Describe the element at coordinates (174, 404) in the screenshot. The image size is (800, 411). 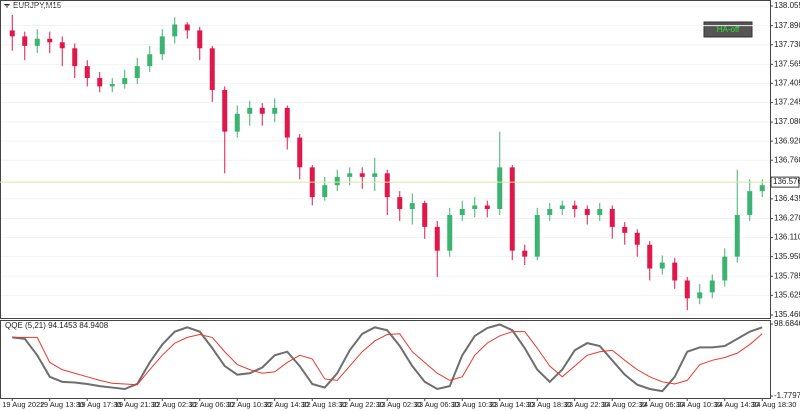
I see `x-tick-label: 22 Aug 02:30` at that location.